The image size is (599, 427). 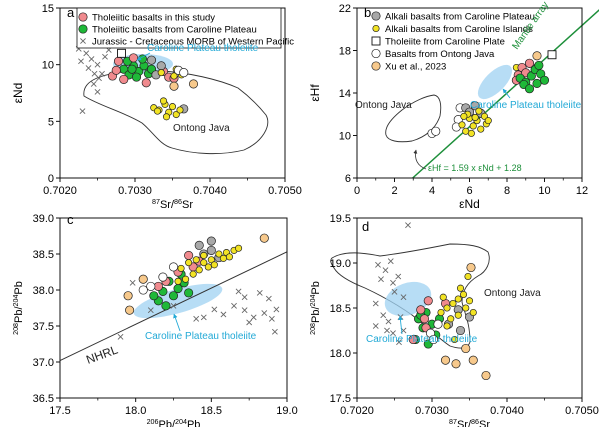 I want to click on xlabel-d: 87Sr/86Sr, so click(x=469, y=422).